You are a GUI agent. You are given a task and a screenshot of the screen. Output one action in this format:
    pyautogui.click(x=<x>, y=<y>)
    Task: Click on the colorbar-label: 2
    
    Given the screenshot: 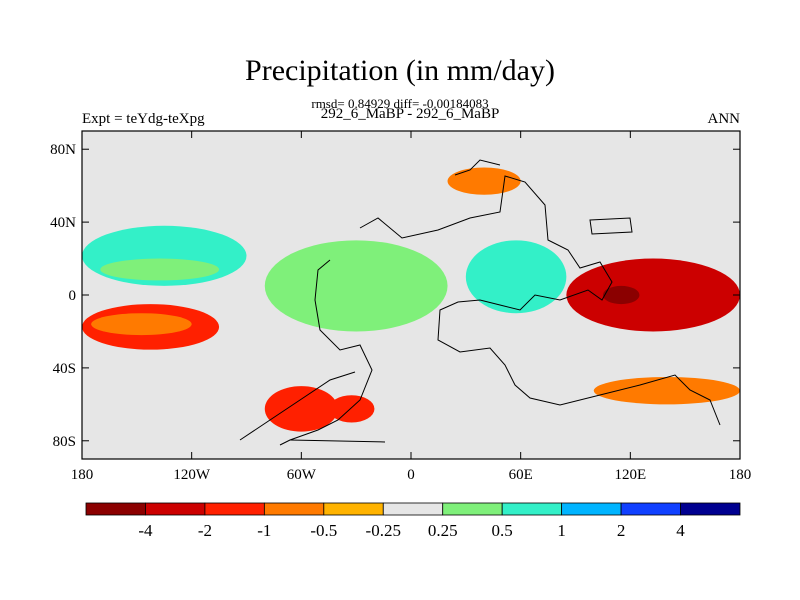 What is the action you would take?
    pyautogui.click(x=621, y=530)
    